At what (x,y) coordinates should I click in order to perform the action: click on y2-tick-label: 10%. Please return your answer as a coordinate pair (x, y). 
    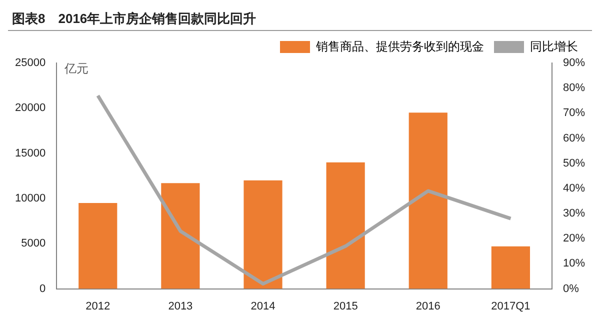
    Looking at the image, I should click on (574, 264).